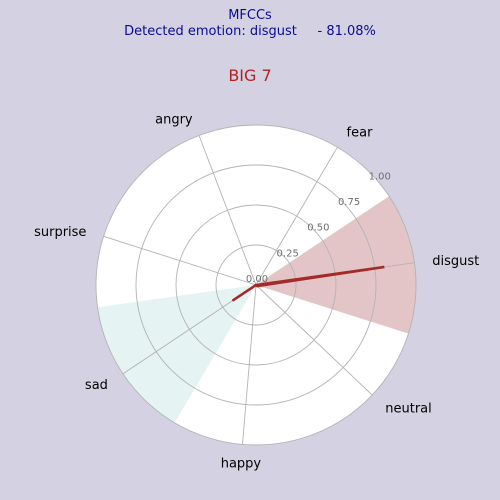 The width and height of the screenshot is (500, 500). I want to click on category-label-fear: fear, so click(360, 133).